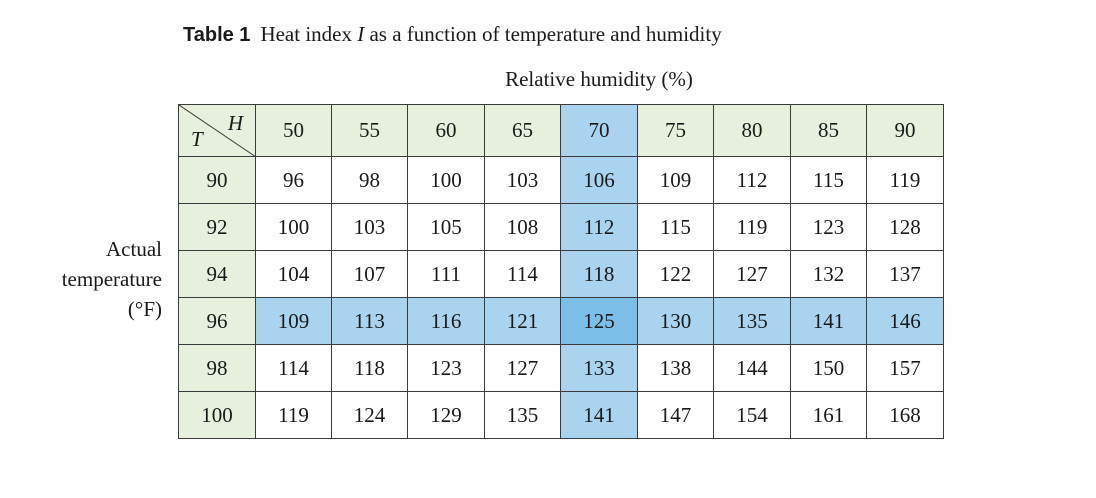 The image size is (1096, 498). What do you see at coordinates (217, 180) in the screenshot?
I see `temperature-header-cell: 90` at bounding box center [217, 180].